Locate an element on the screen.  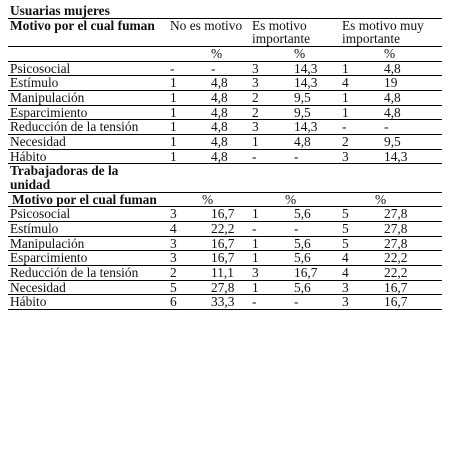
table-row: Esparcimiento 1 4,8 2 9,5 1 4,8 is located at coordinates (225, 113).